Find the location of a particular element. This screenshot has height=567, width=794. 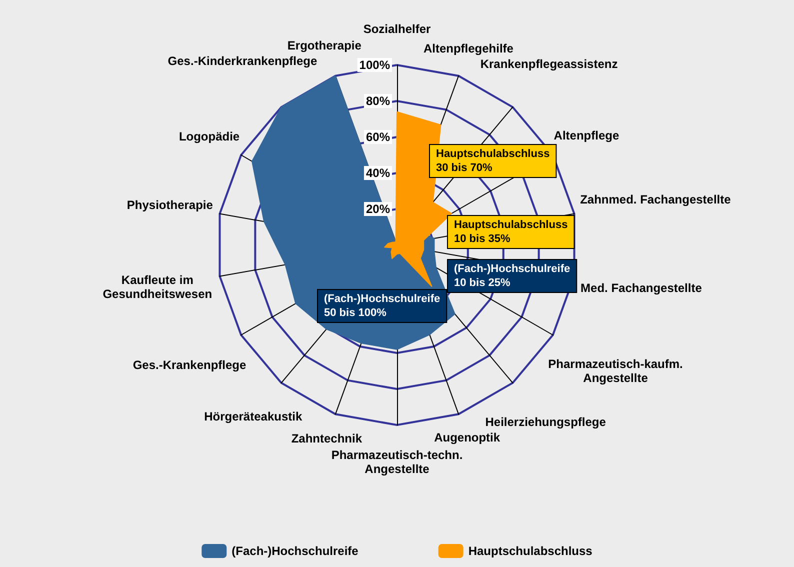

legend-label: (Fach-)Hochschulreife is located at coordinates (295, 551).